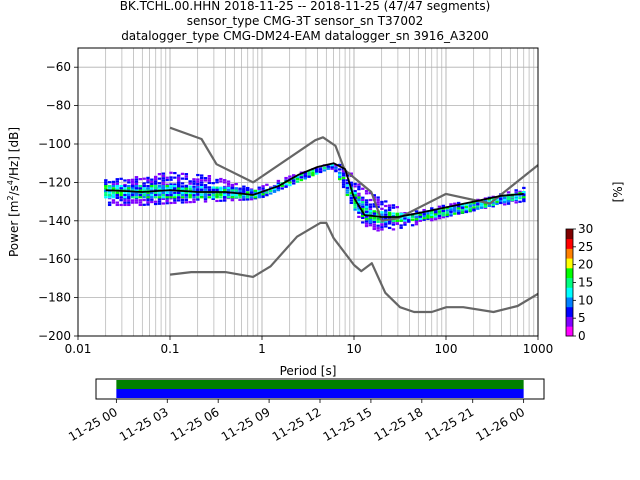 The height and width of the screenshot is (480, 640). What do you see at coordinates (585, 300) in the screenshot?
I see `colorbar-tick-label: 10` at bounding box center [585, 300].